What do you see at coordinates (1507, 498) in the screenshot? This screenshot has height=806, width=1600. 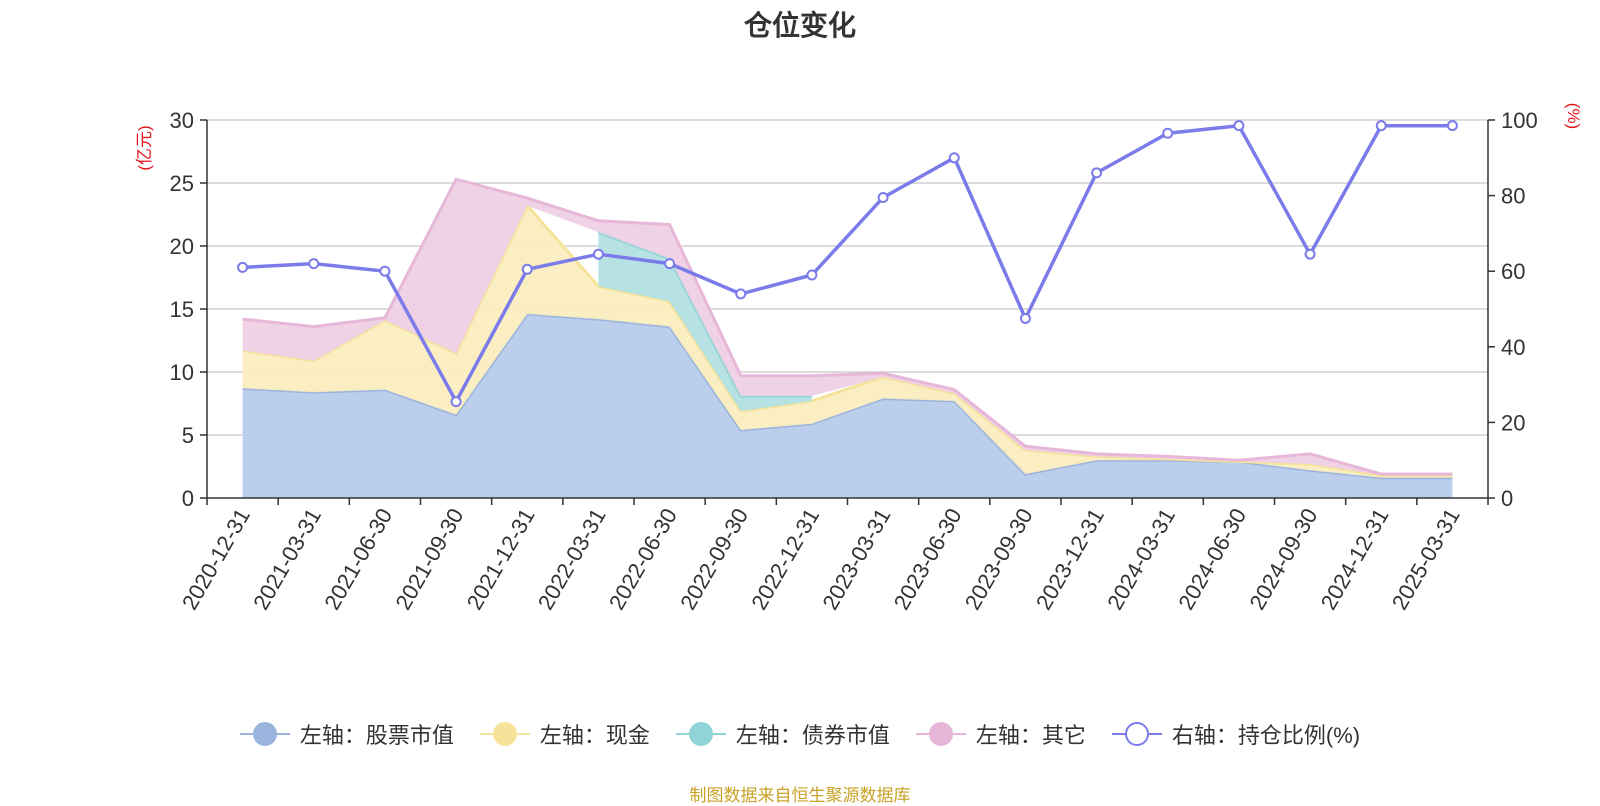 I see `right-axis-tick-label: 0` at bounding box center [1507, 498].